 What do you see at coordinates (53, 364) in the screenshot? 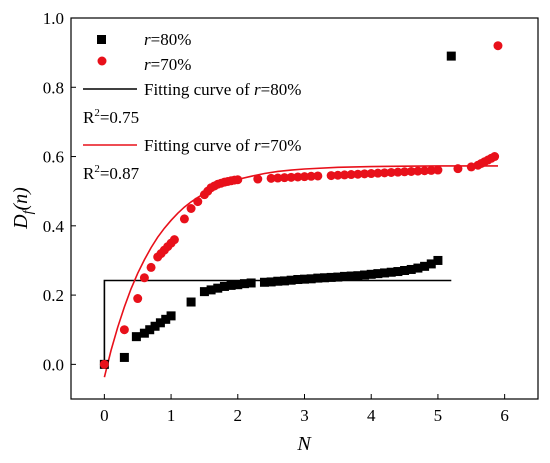
I see `y-tick-label: 0.0` at bounding box center [53, 364].